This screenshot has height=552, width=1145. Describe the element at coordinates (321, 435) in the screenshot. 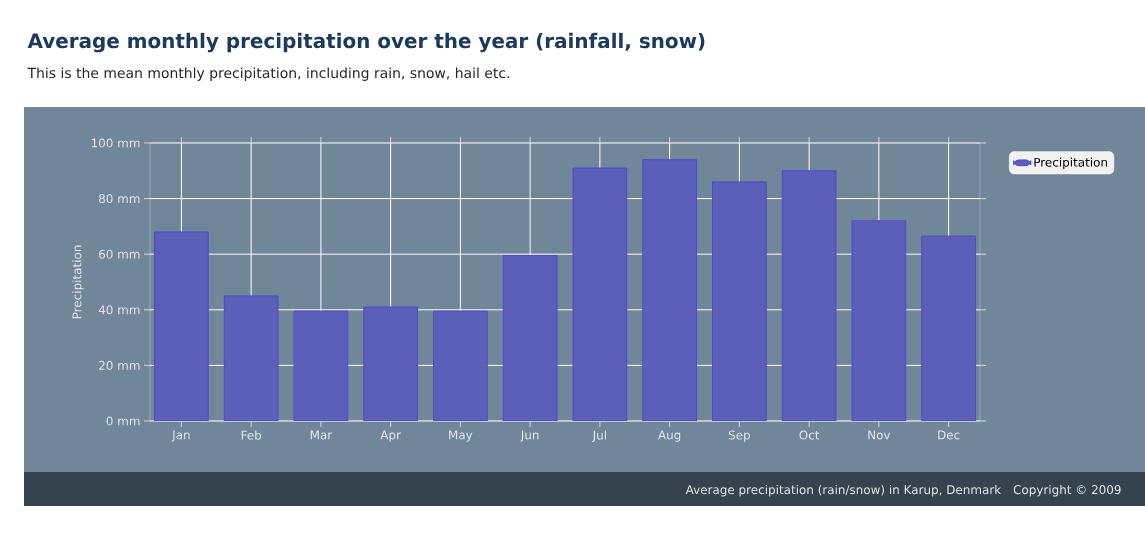

I see `x-tick-label: Mar` at that location.